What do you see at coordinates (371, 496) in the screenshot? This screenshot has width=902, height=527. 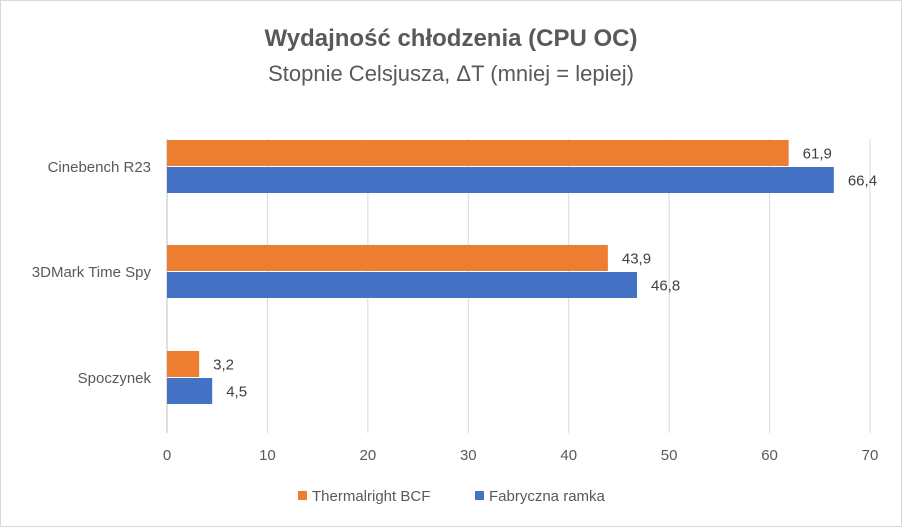 I see `legend-label: Thermalright BCF` at bounding box center [371, 496].